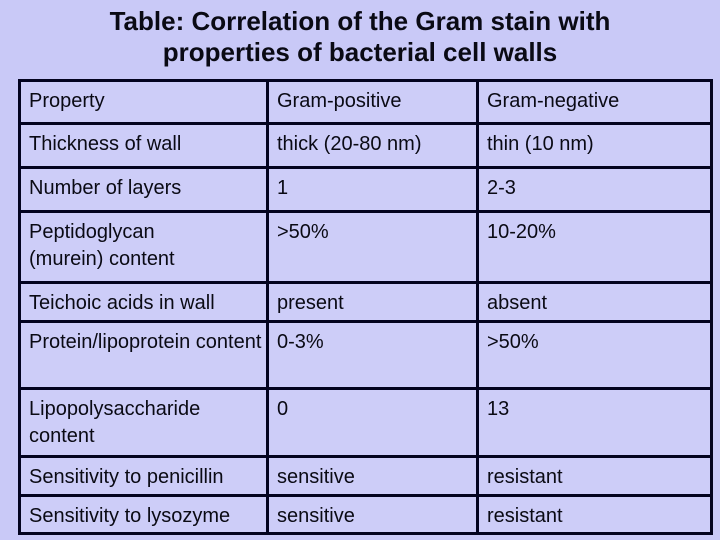 This screenshot has width=720, height=540. I want to click on gram-positive-cell: 0, so click(372, 422).